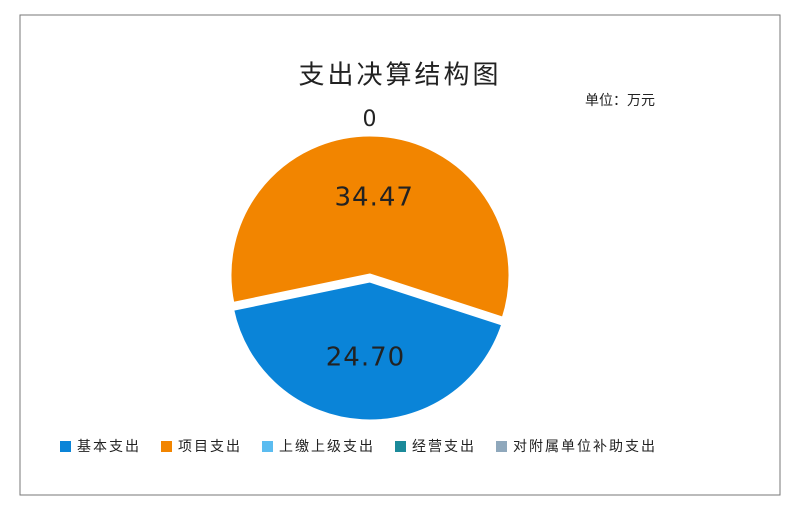  I want to click on legend-label: 基本支出, so click(109, 446).